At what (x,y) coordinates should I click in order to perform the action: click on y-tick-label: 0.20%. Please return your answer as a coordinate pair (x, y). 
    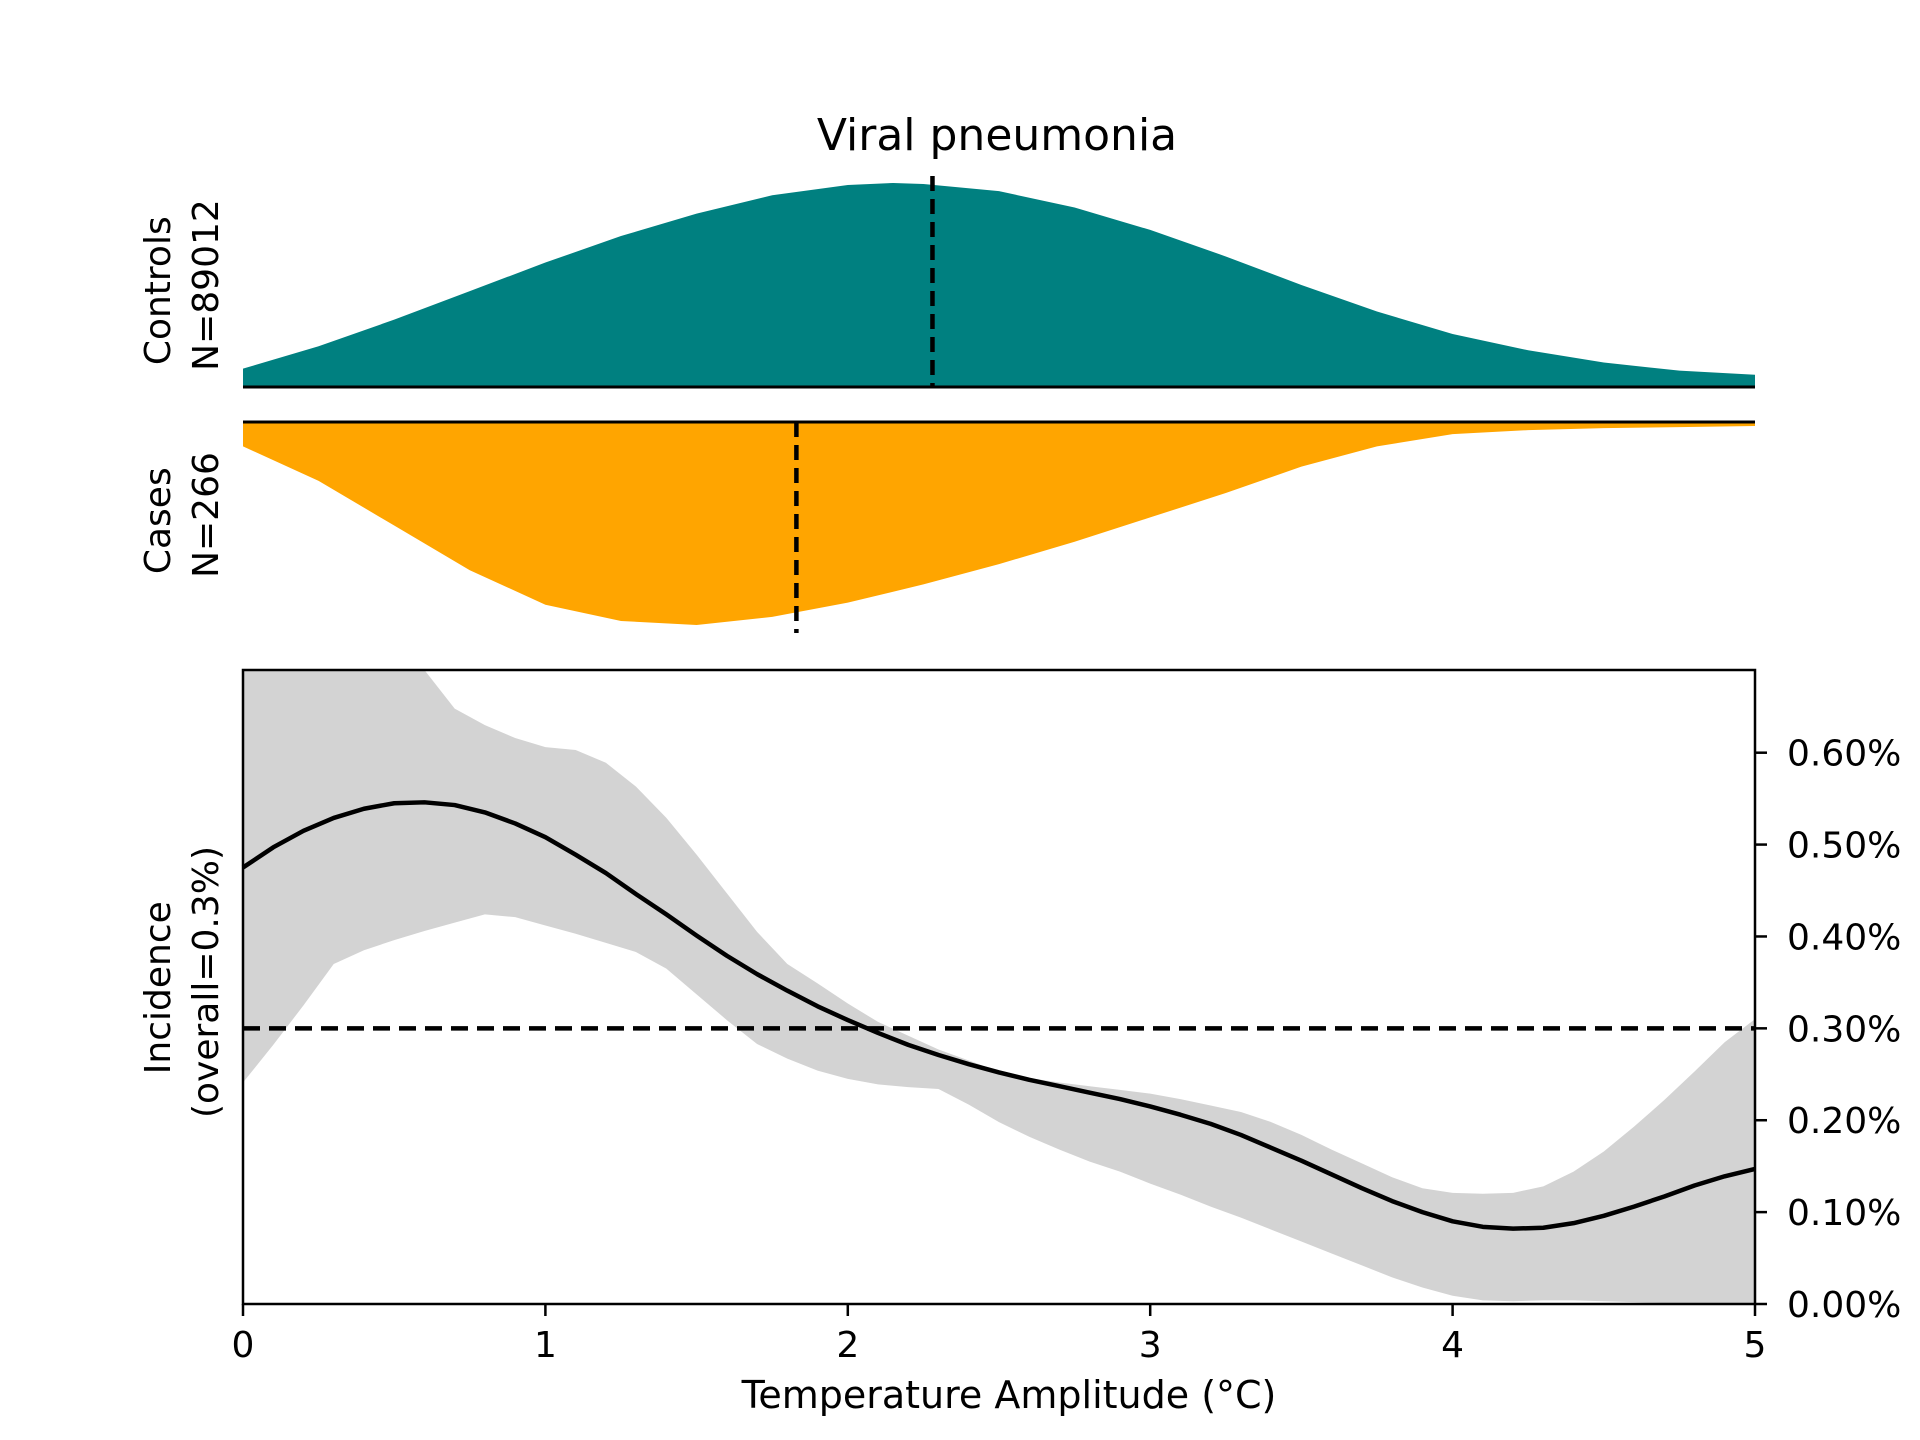
    Looking at the image, I should click on (1844, 1121).